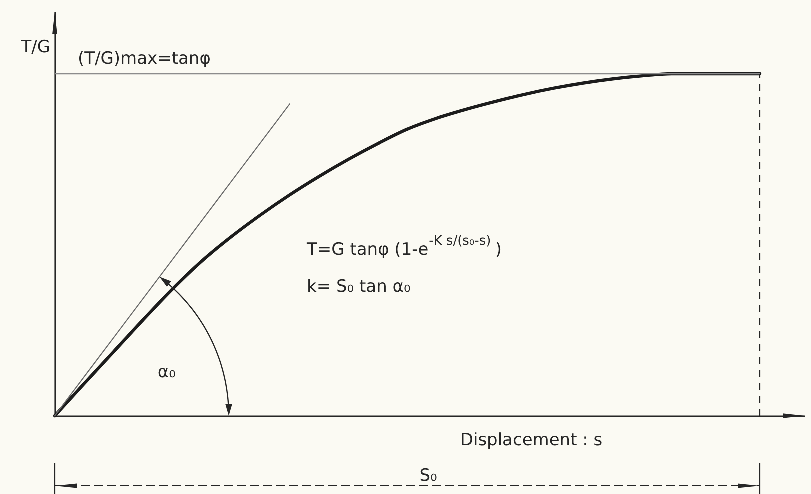  I want to click on text: S₀, so click(429, 476).